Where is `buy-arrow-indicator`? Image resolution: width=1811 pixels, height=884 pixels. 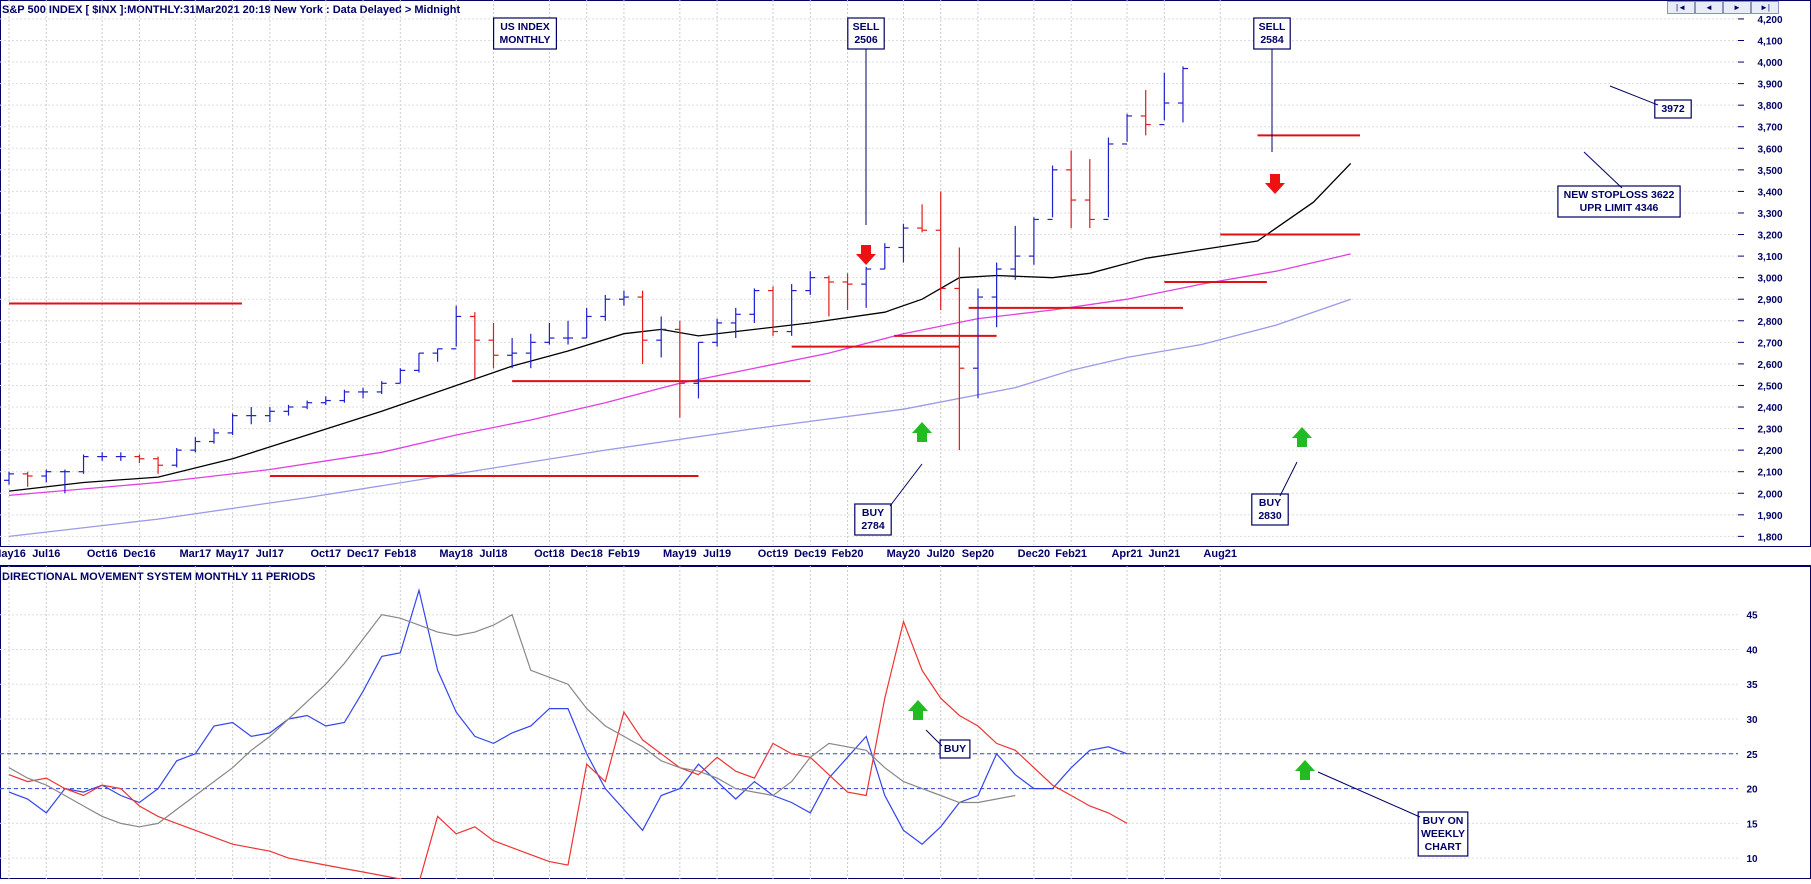 buy-arrow-indicator is located at coordinates (1305, 770).